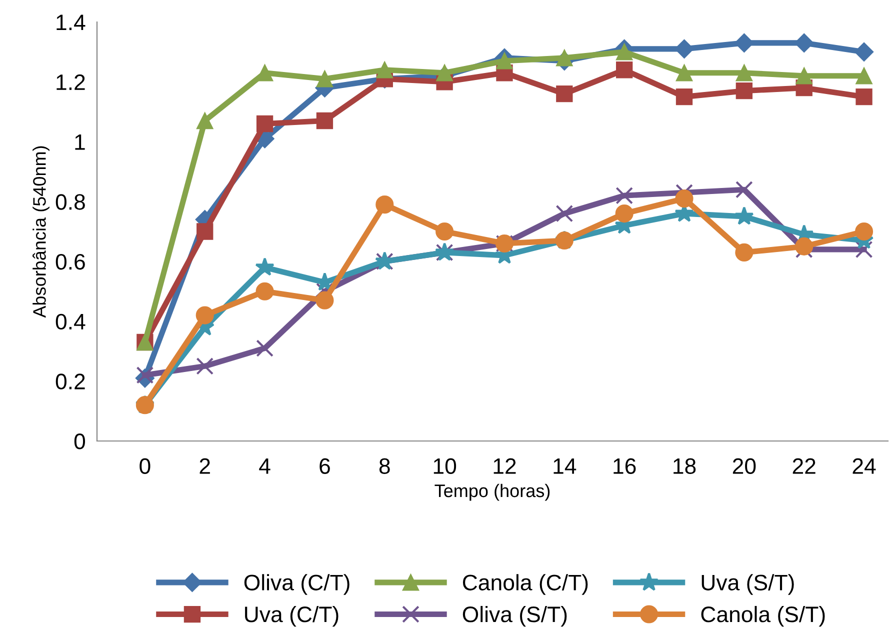  Describe the element at coordinates (297, 584) in the screenshot. I see `legend-label: Oliva (C/T)` at that location.